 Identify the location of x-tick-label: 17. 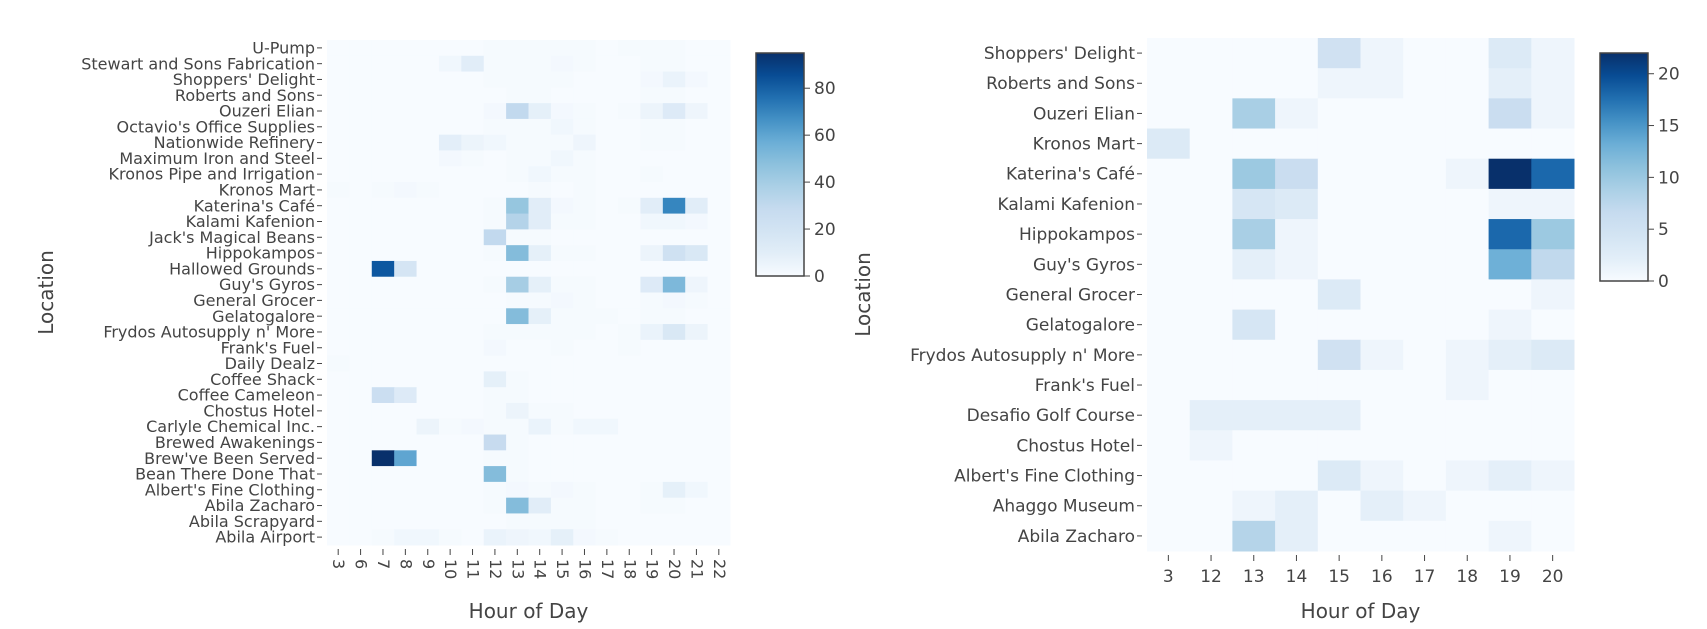
(607, 569).